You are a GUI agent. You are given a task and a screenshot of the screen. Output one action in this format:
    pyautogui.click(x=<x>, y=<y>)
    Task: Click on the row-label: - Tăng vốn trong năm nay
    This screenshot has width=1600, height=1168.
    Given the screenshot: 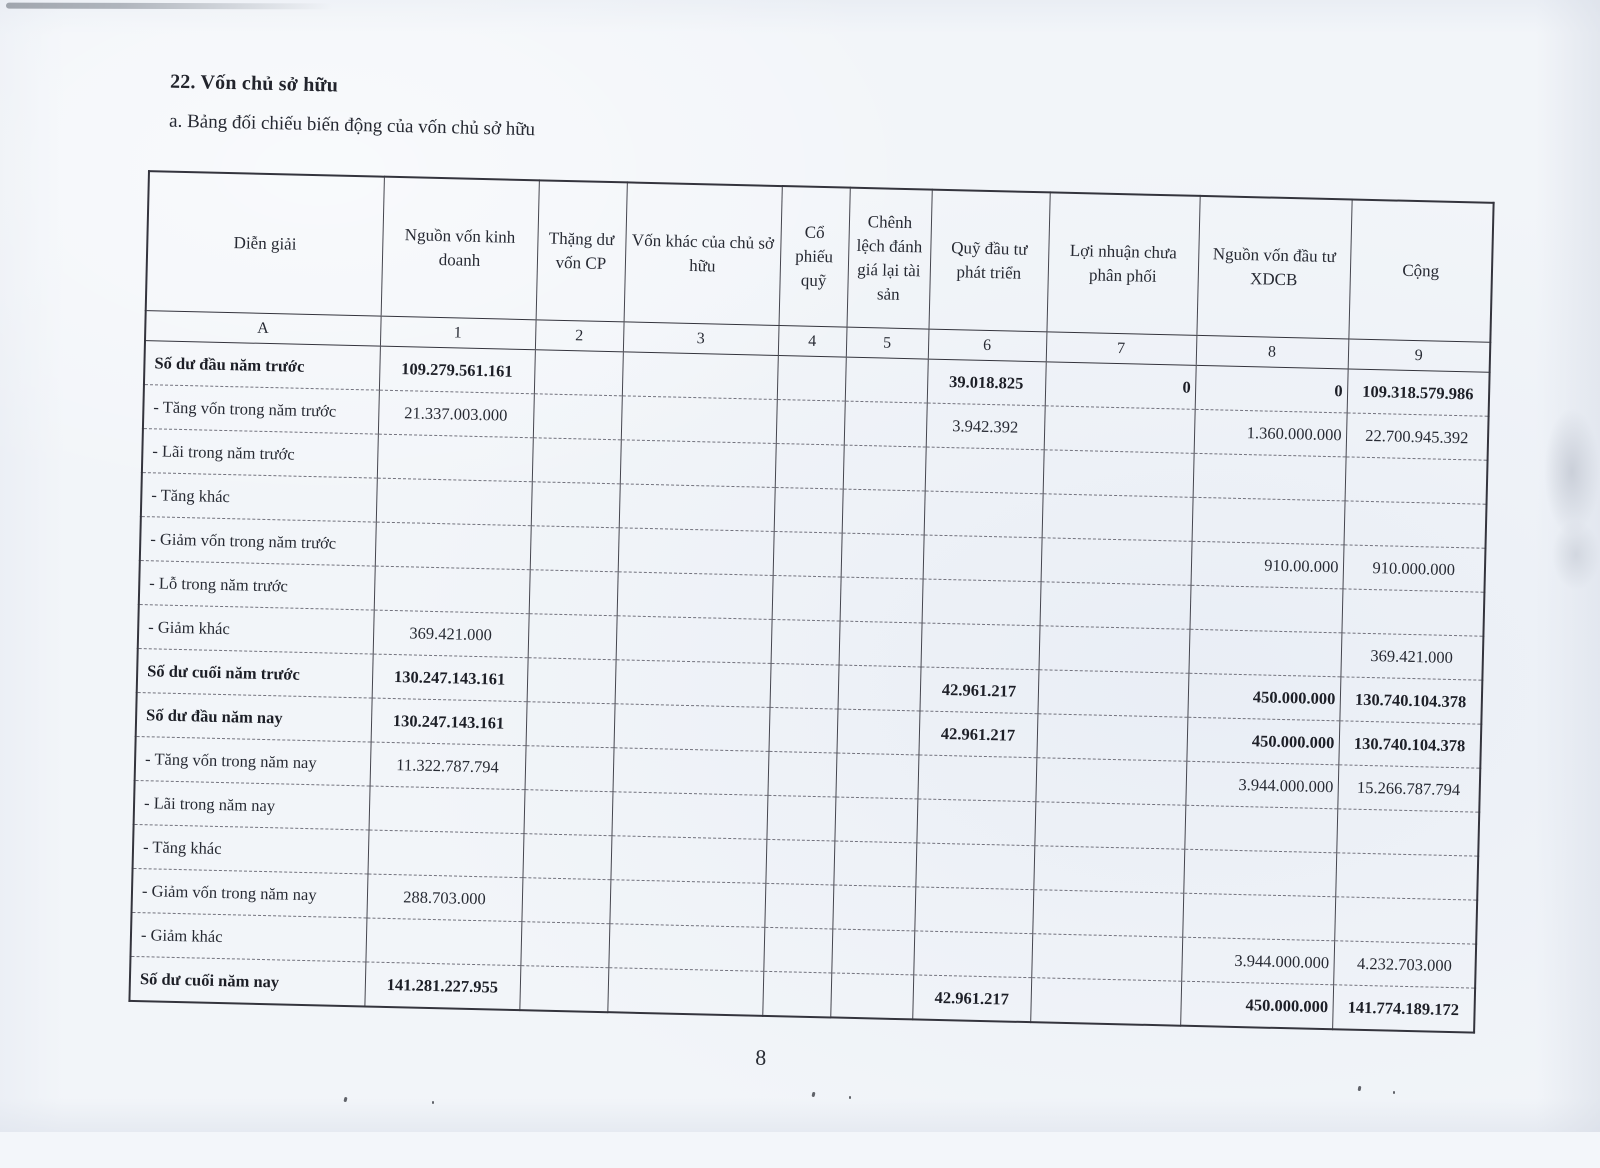 What is the action you would take?
    pyautogui.click(x=252, y=761)
    